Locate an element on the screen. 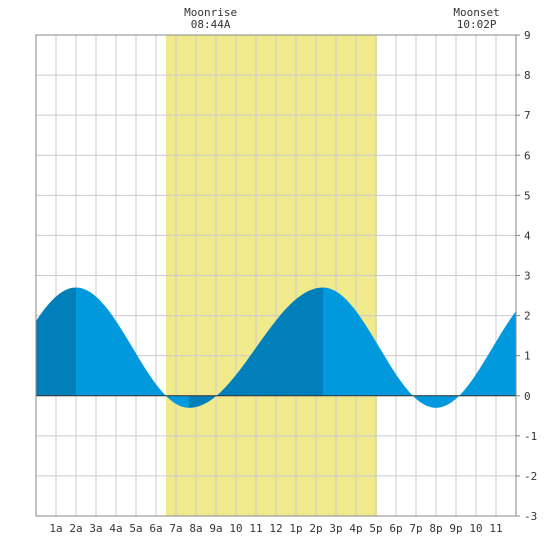 The width and height of the screenshot is (550, 550). y-tick-label: 5 is located at coordinates (527, 195).